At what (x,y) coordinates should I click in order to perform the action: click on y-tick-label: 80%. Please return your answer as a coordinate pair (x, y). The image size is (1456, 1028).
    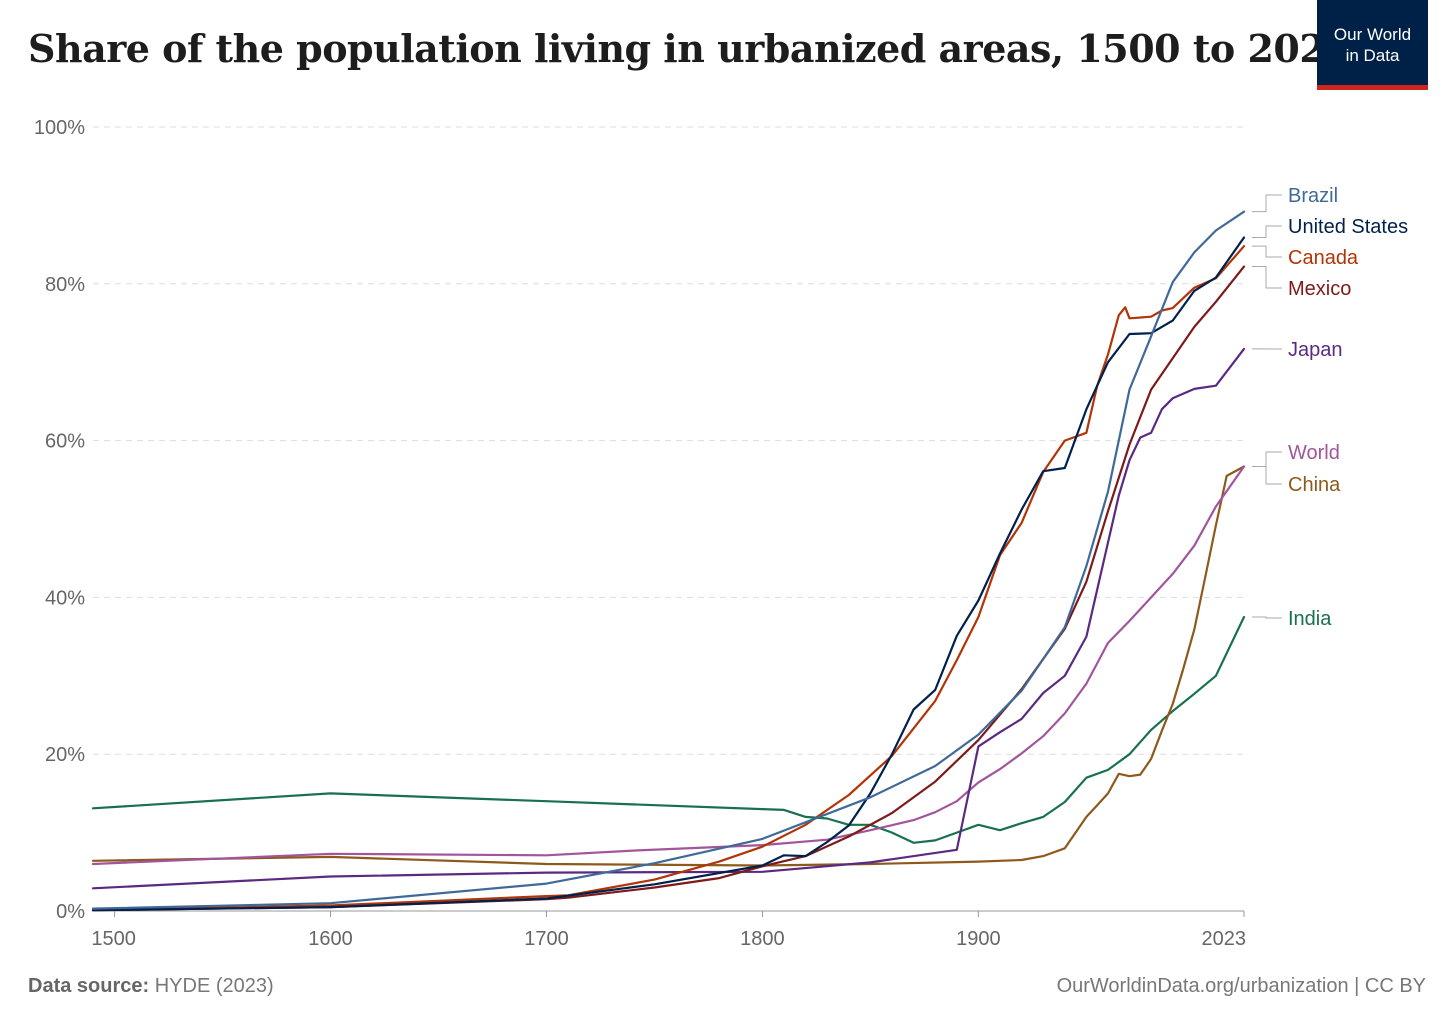
    Looking at the image, I should click on (65, 285).